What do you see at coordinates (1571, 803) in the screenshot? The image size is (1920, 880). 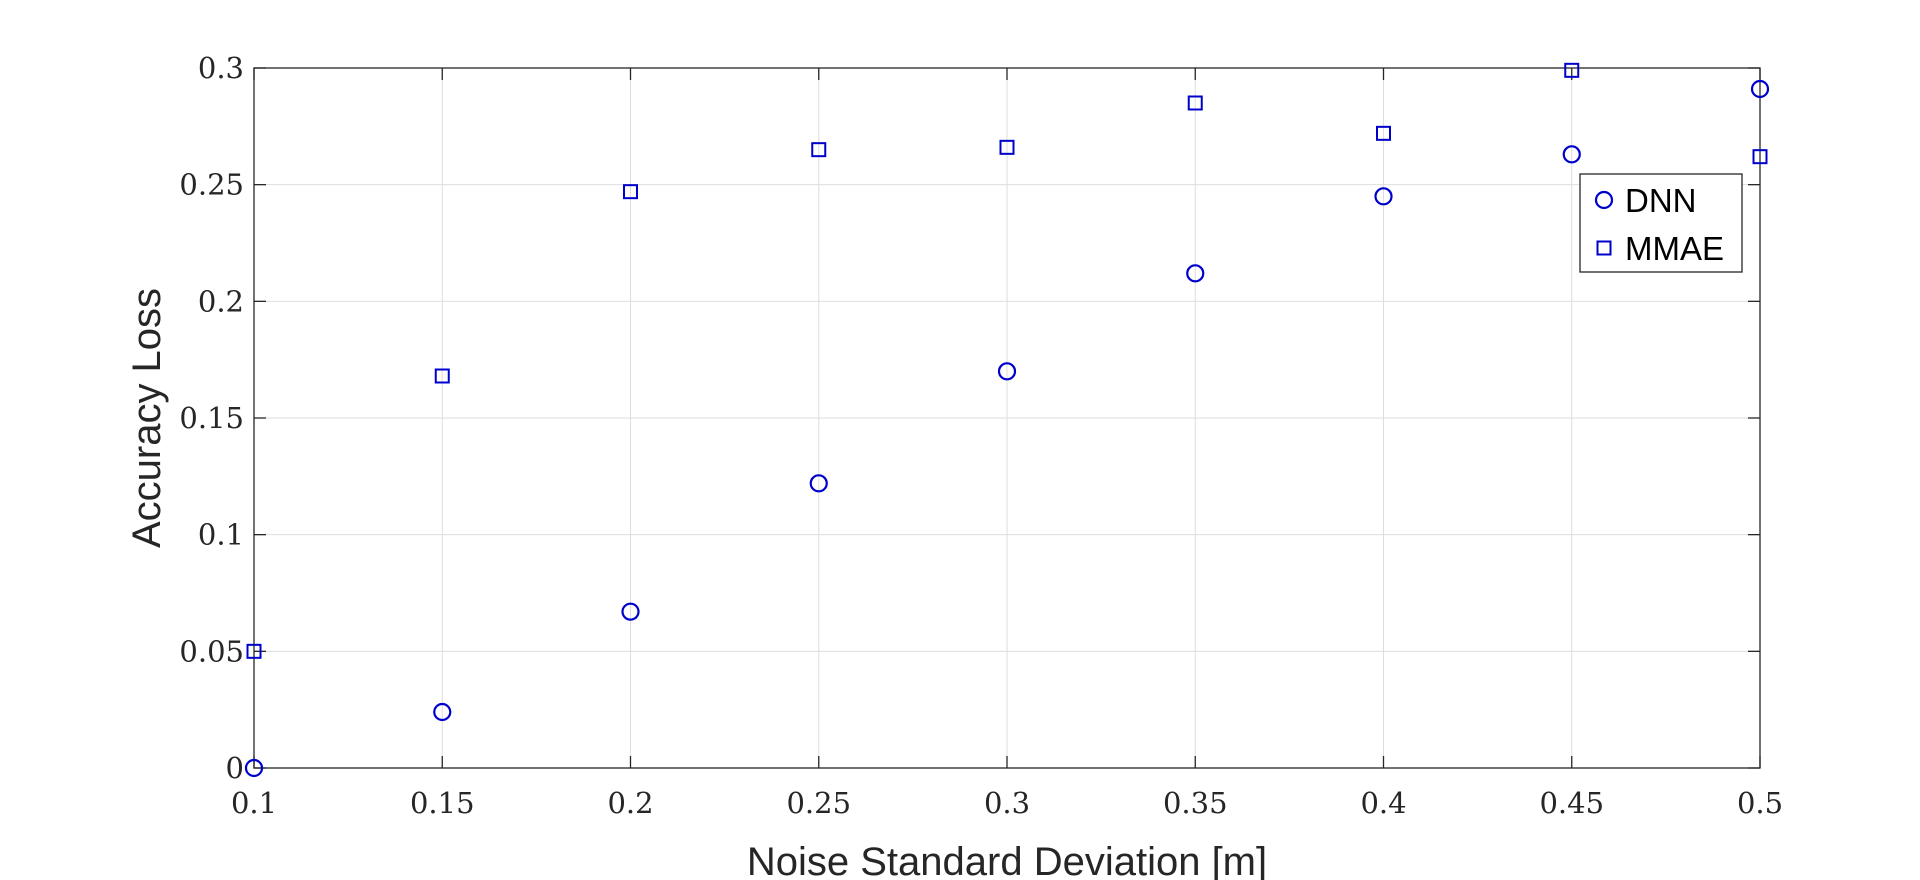 I see `x-tick-label: 0.45` at bounding box center [1571, 803].